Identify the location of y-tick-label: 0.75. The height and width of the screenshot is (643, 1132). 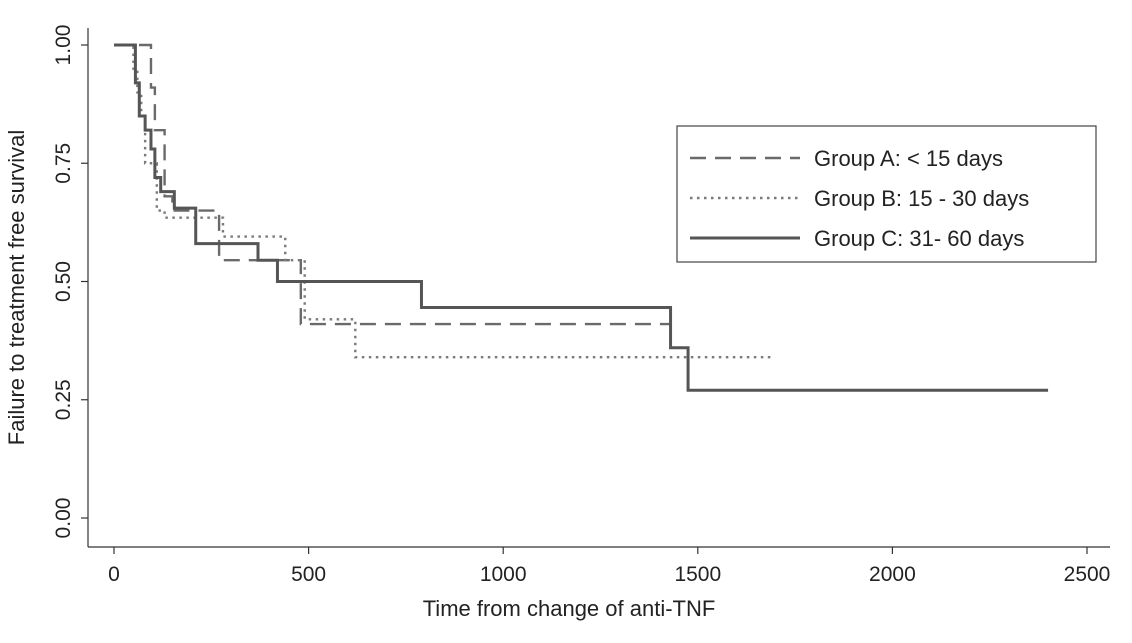
(63, 163).